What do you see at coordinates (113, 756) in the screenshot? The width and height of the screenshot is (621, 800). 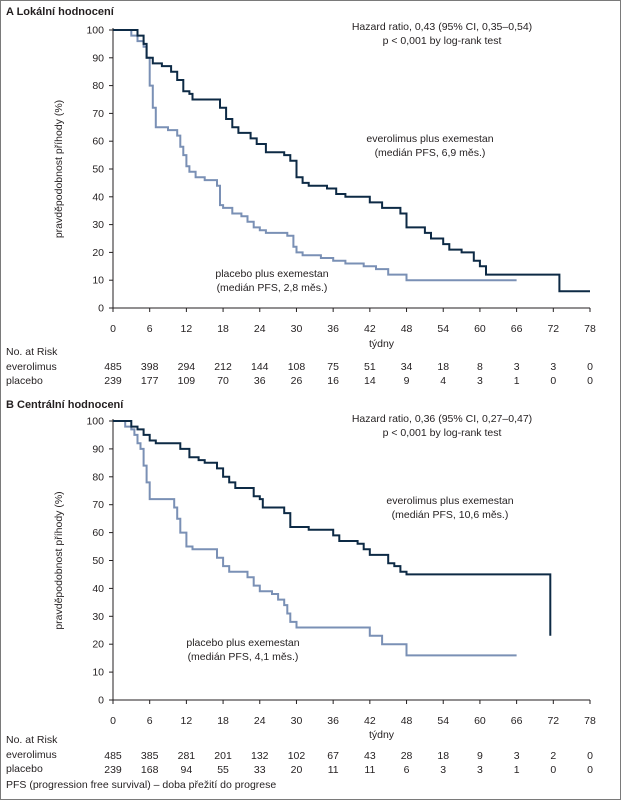 I see `panel-b-risk-everolimus-value: 485` at bounding box center [113, 756].